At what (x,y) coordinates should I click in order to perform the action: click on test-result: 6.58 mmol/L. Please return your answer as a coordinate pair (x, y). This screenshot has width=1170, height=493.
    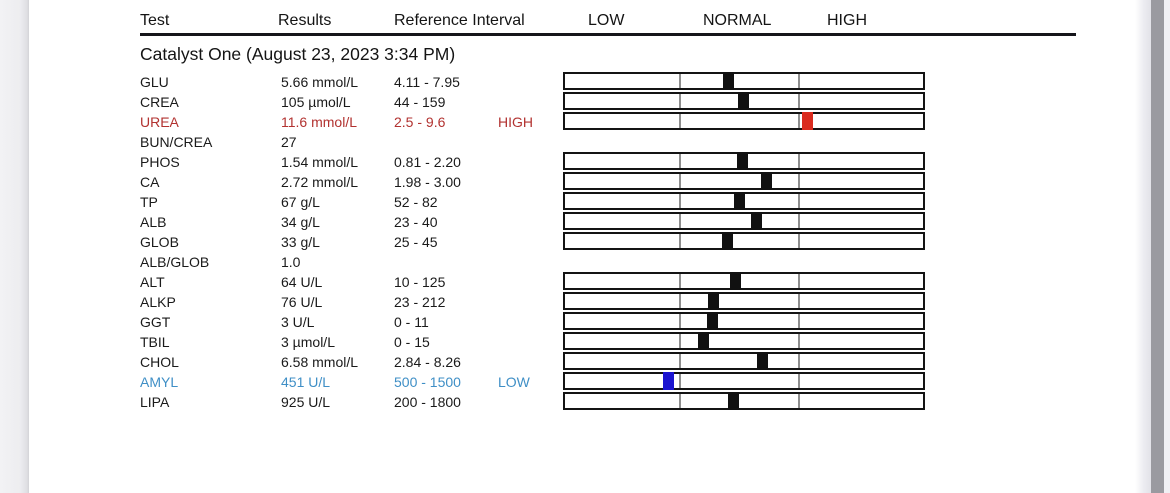
    Looking at the image, I should click on (320, 362).